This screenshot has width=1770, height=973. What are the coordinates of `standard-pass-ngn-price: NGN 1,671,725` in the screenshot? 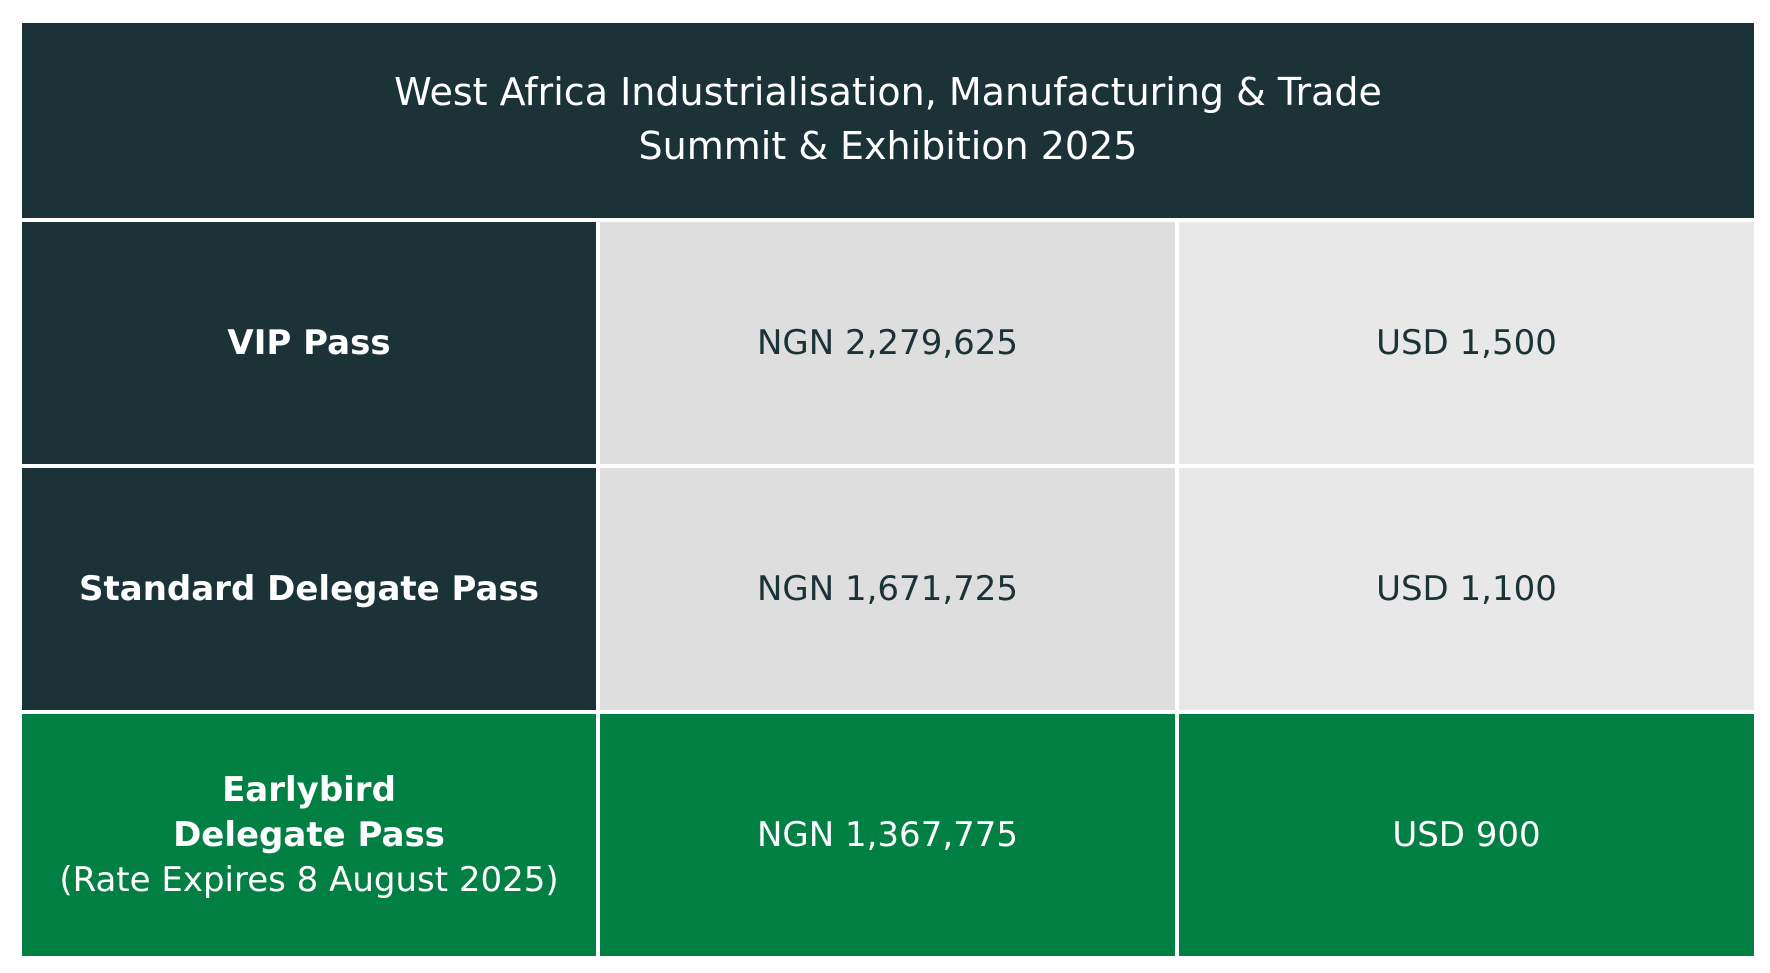 It's located at (887, 589).